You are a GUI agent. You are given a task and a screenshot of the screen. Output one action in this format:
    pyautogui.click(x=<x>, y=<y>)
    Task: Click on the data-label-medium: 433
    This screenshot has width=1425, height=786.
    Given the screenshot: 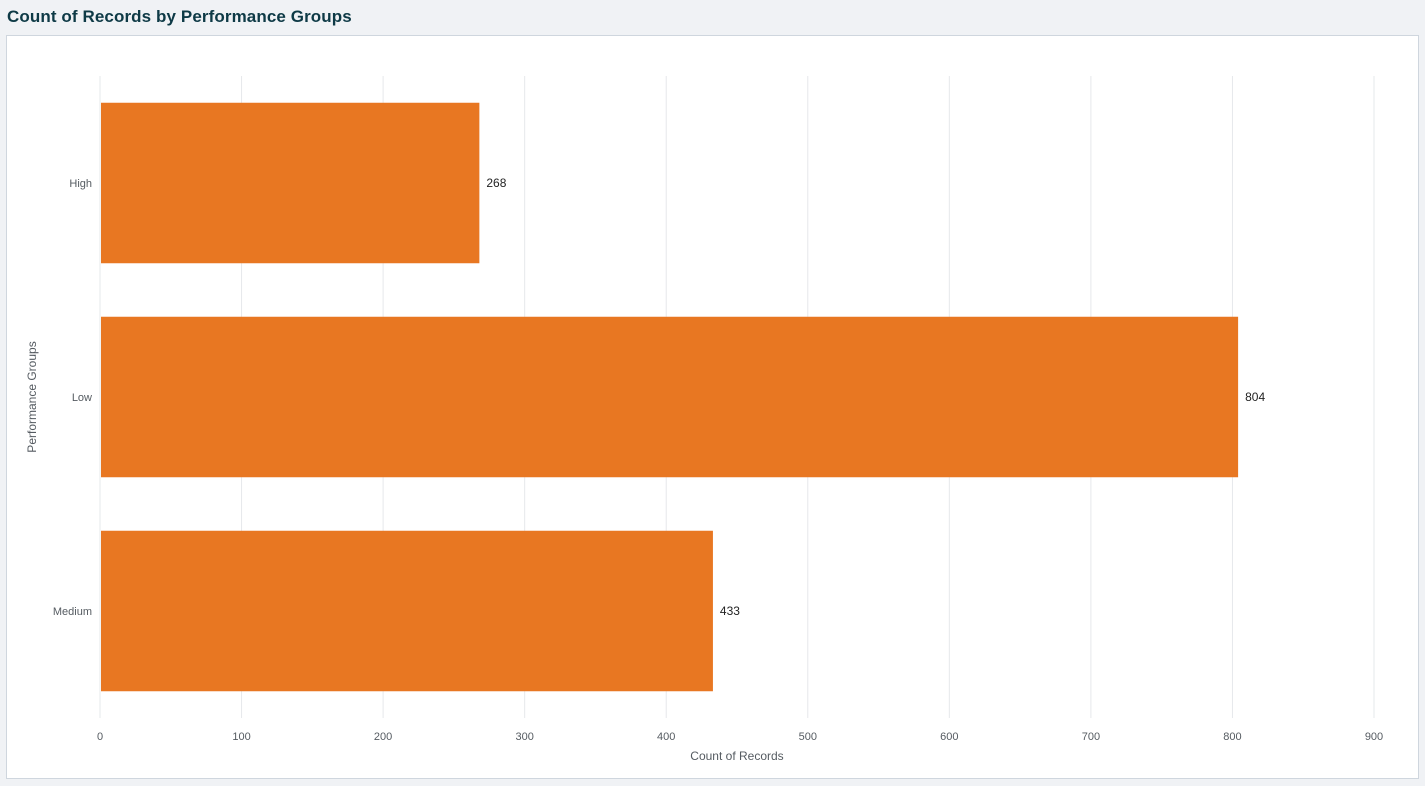 What is the action you would take?
    pyautogui.click(x=730, y=611)
    